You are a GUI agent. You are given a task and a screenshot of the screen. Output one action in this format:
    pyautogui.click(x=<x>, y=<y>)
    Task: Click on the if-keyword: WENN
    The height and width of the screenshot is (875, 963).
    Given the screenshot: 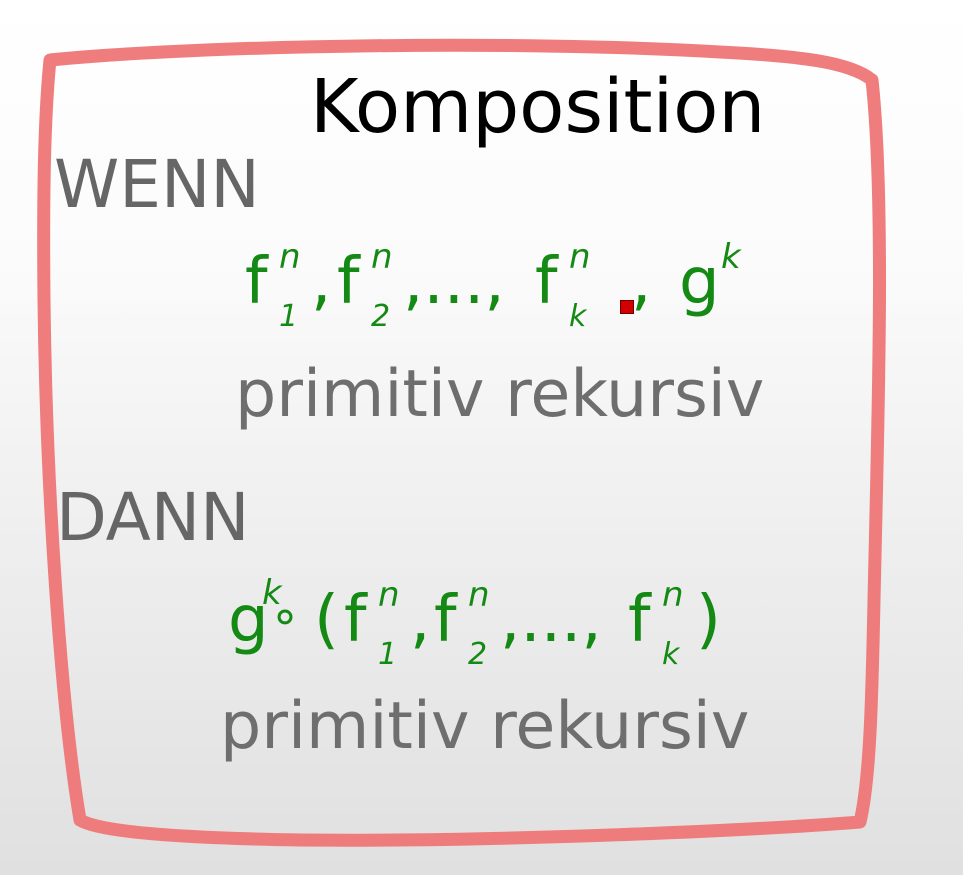 What is the action you would take?
    pyautogui.click(x=157, y=184)
    